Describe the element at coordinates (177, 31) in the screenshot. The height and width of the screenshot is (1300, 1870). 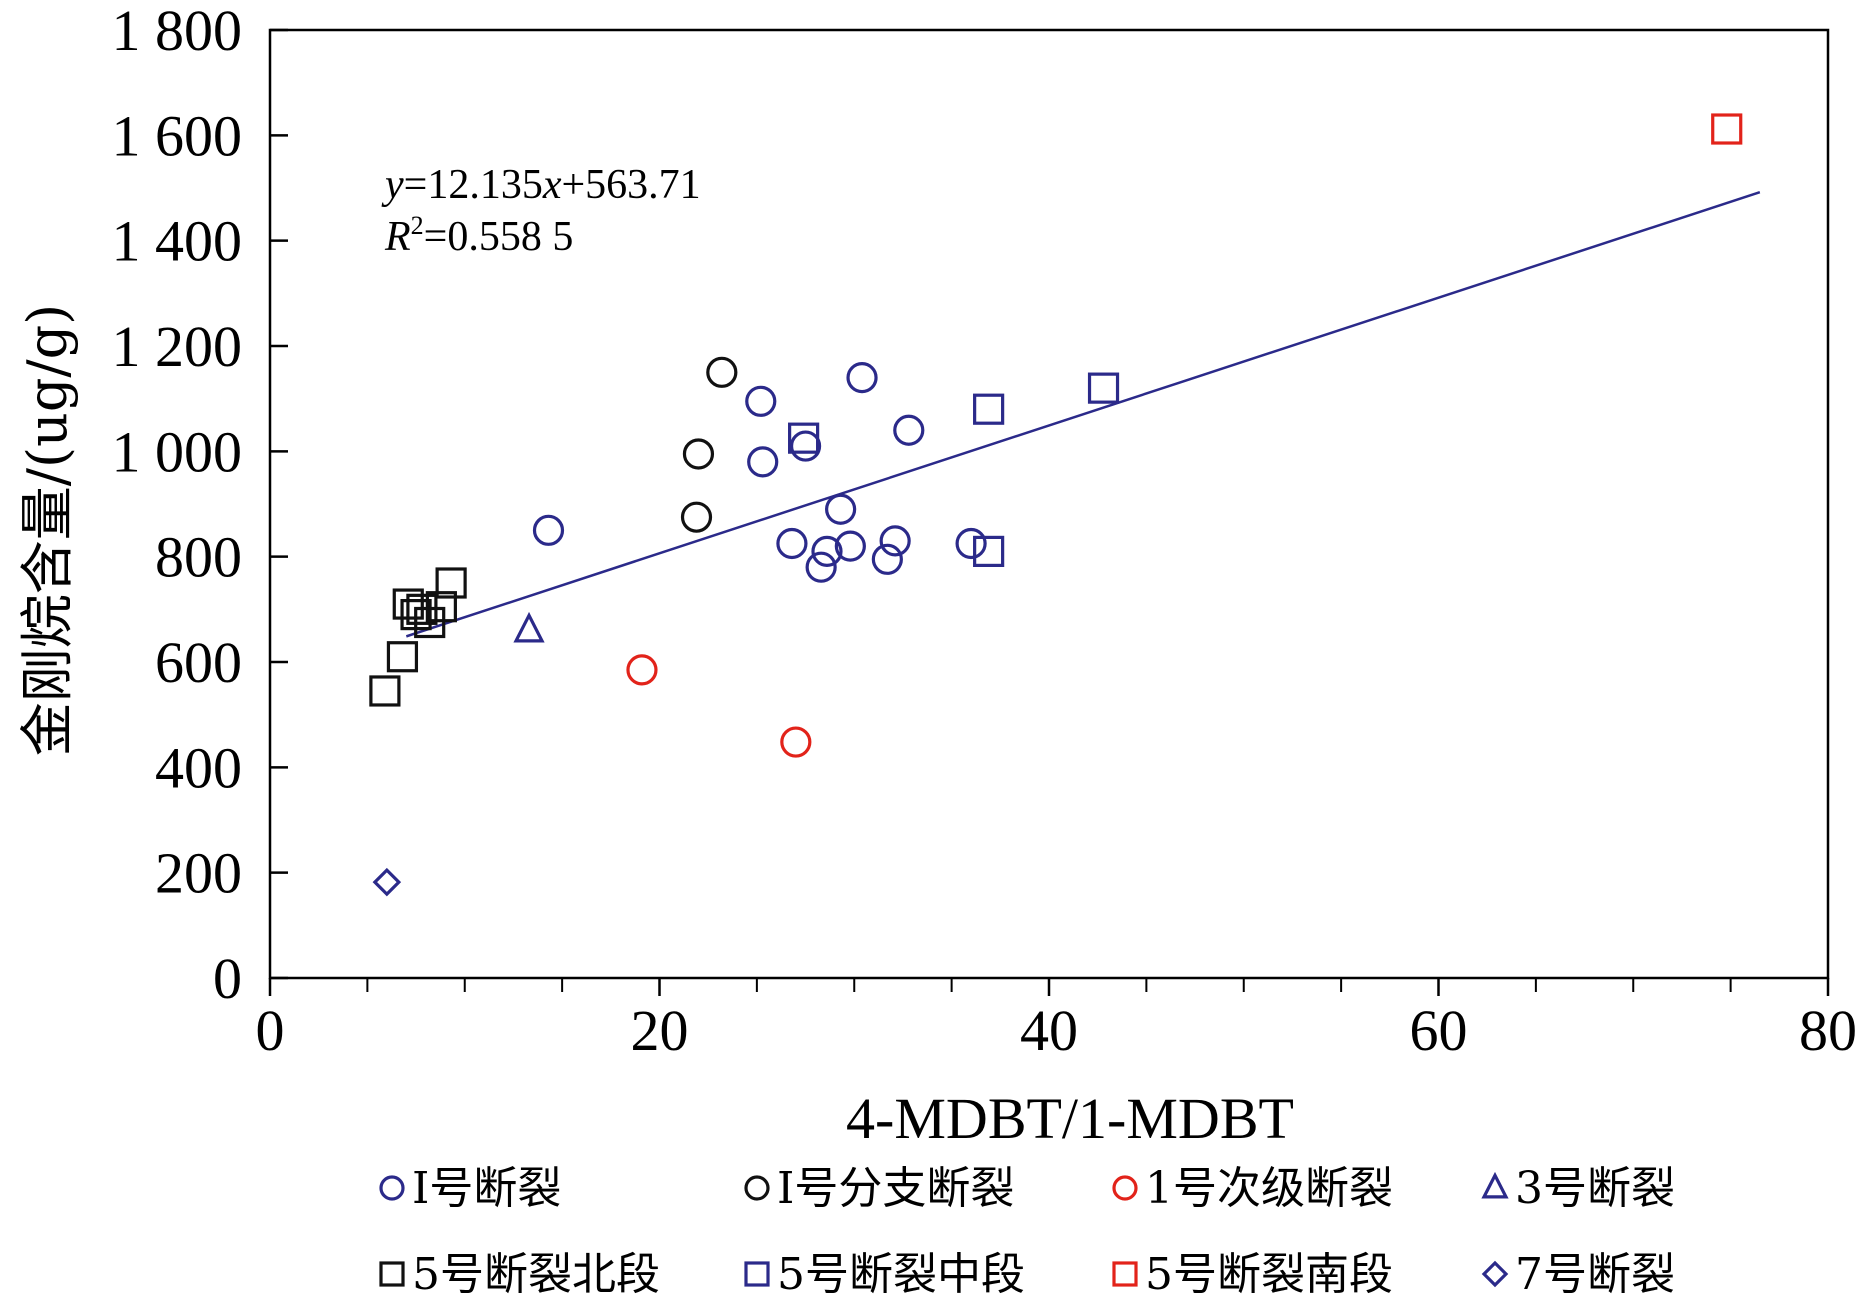
I see `y-tick-label: 1 800` at that location.